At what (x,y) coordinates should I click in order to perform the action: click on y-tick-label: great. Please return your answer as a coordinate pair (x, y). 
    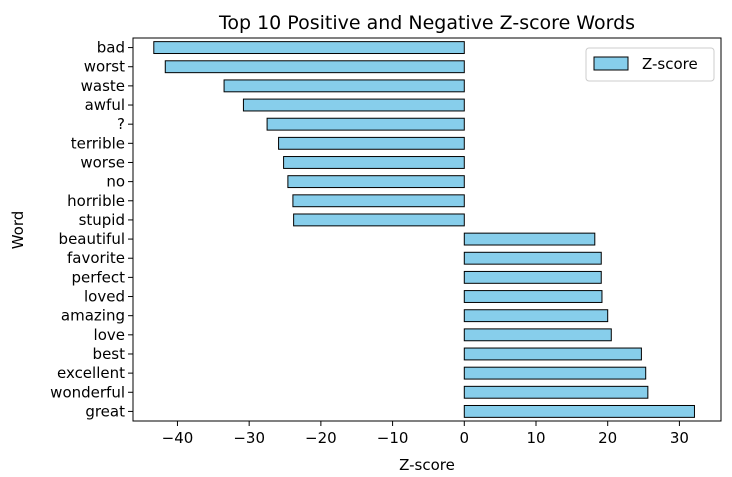
    Looking at the image, I should click on (105, 411).